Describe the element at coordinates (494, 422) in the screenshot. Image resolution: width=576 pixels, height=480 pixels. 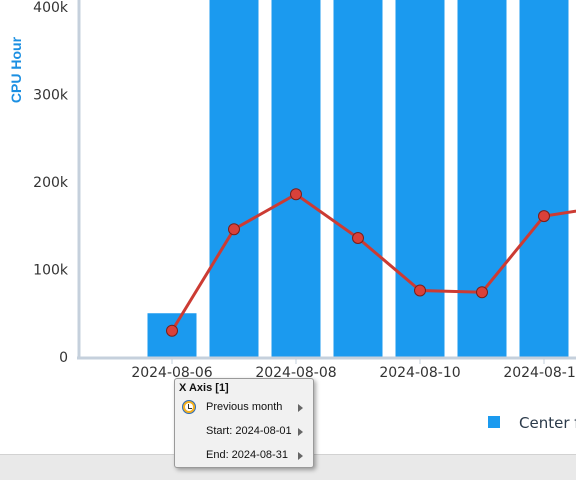
I see `legend-swatch` at that location.